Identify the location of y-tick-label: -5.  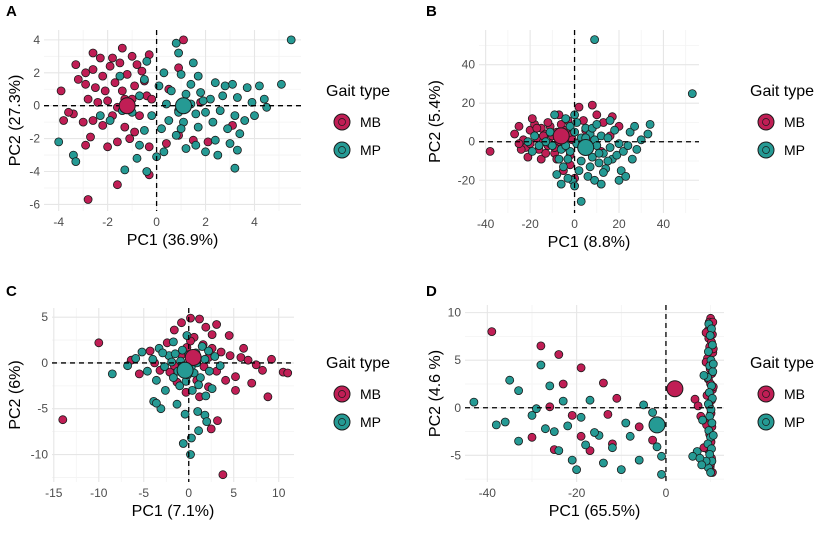
(42, 409).